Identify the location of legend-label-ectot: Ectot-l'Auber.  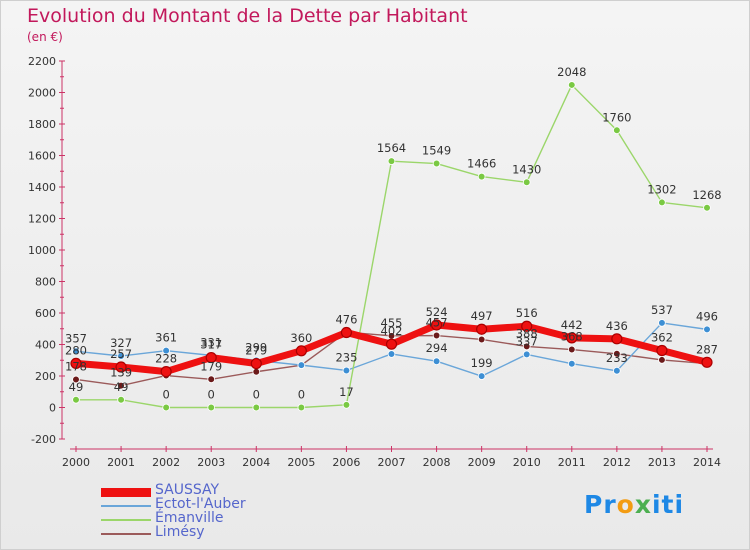
(200, 504).